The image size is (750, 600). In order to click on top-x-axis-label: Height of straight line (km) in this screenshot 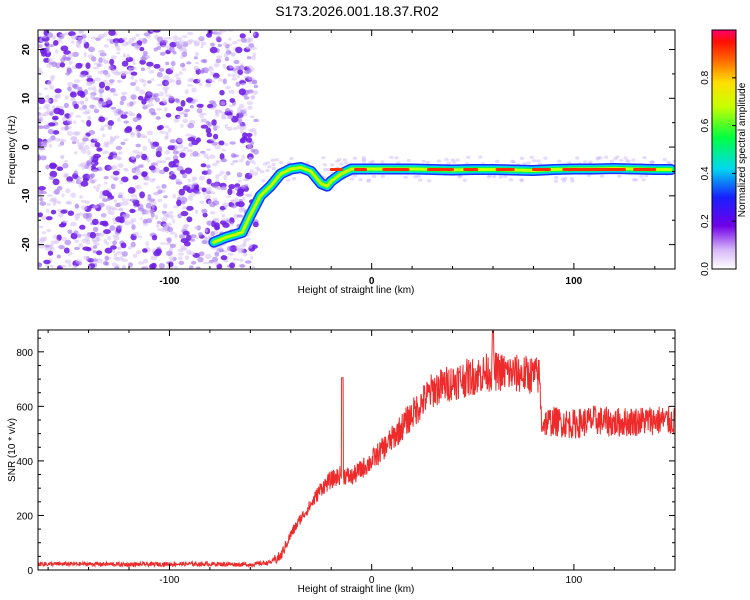, I will do `click(356, 290)`.